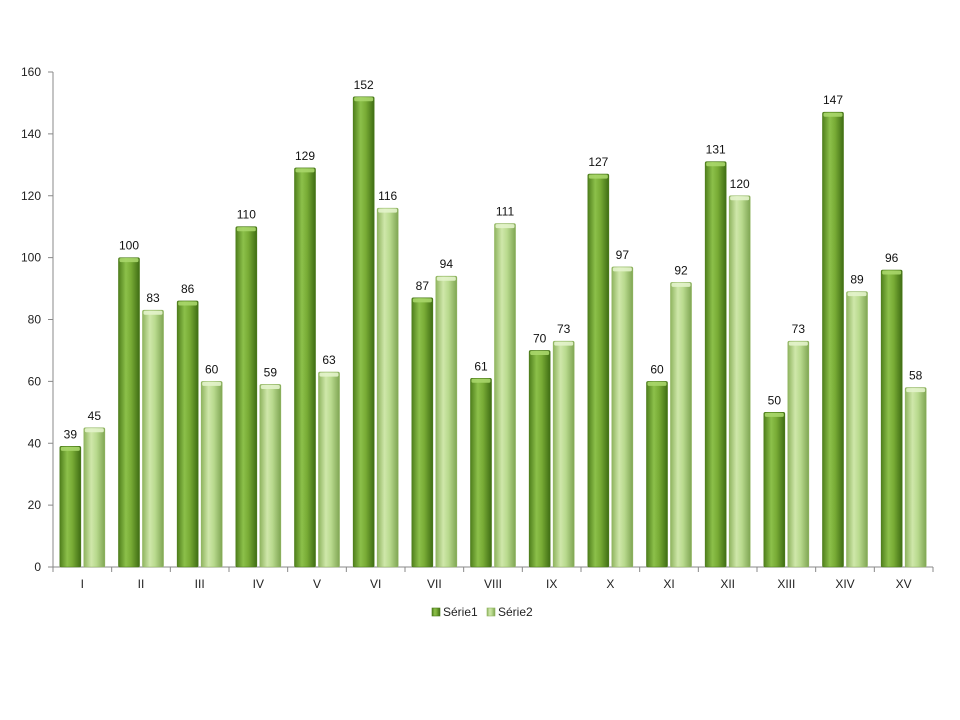  I want to click on legend-swatch-series1, so click(436, 612).